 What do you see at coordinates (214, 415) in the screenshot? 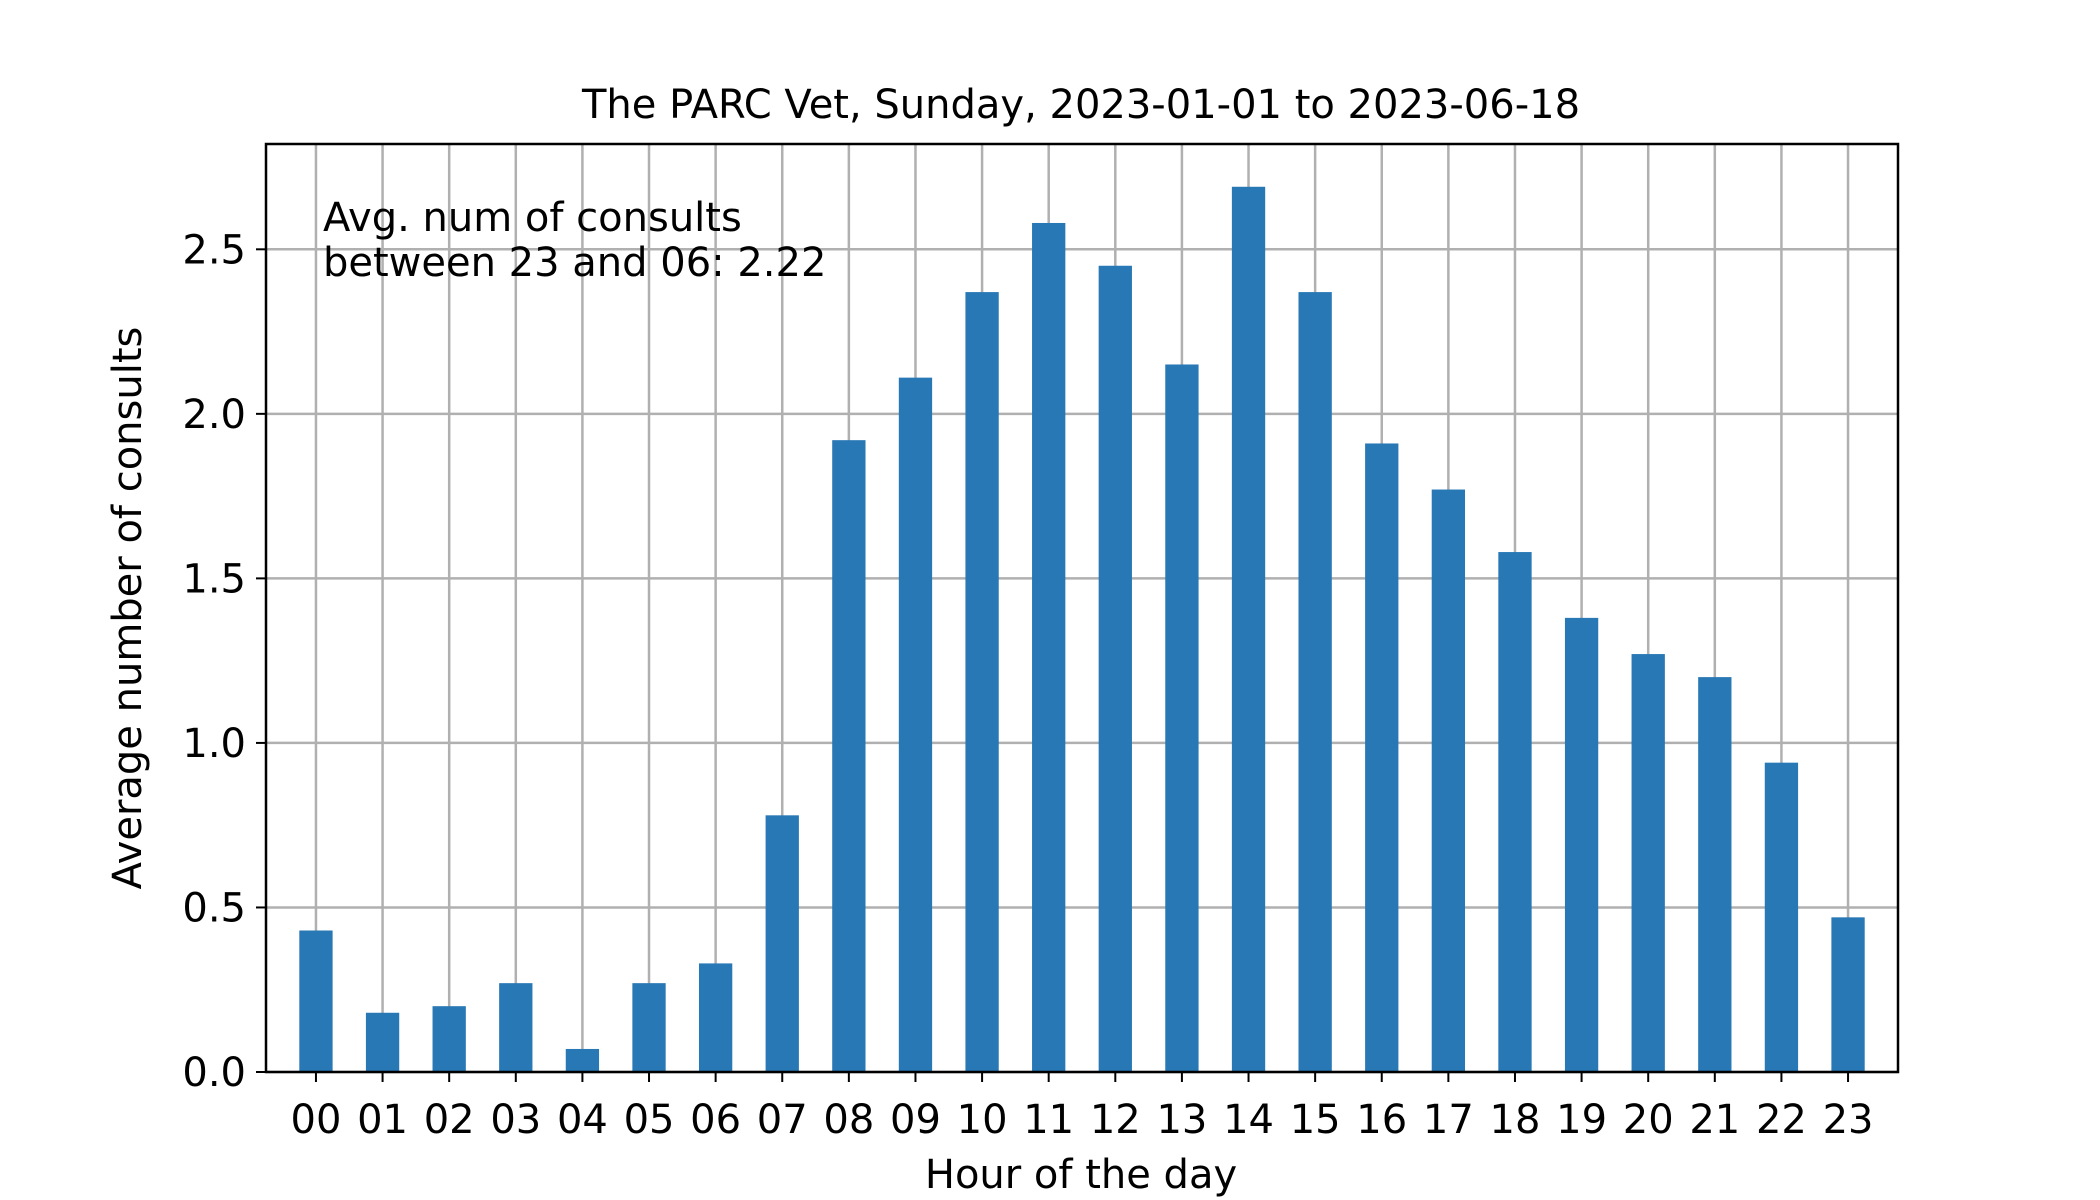
I see `y-tick-label: 2.0` at bounding box center [214, 415].